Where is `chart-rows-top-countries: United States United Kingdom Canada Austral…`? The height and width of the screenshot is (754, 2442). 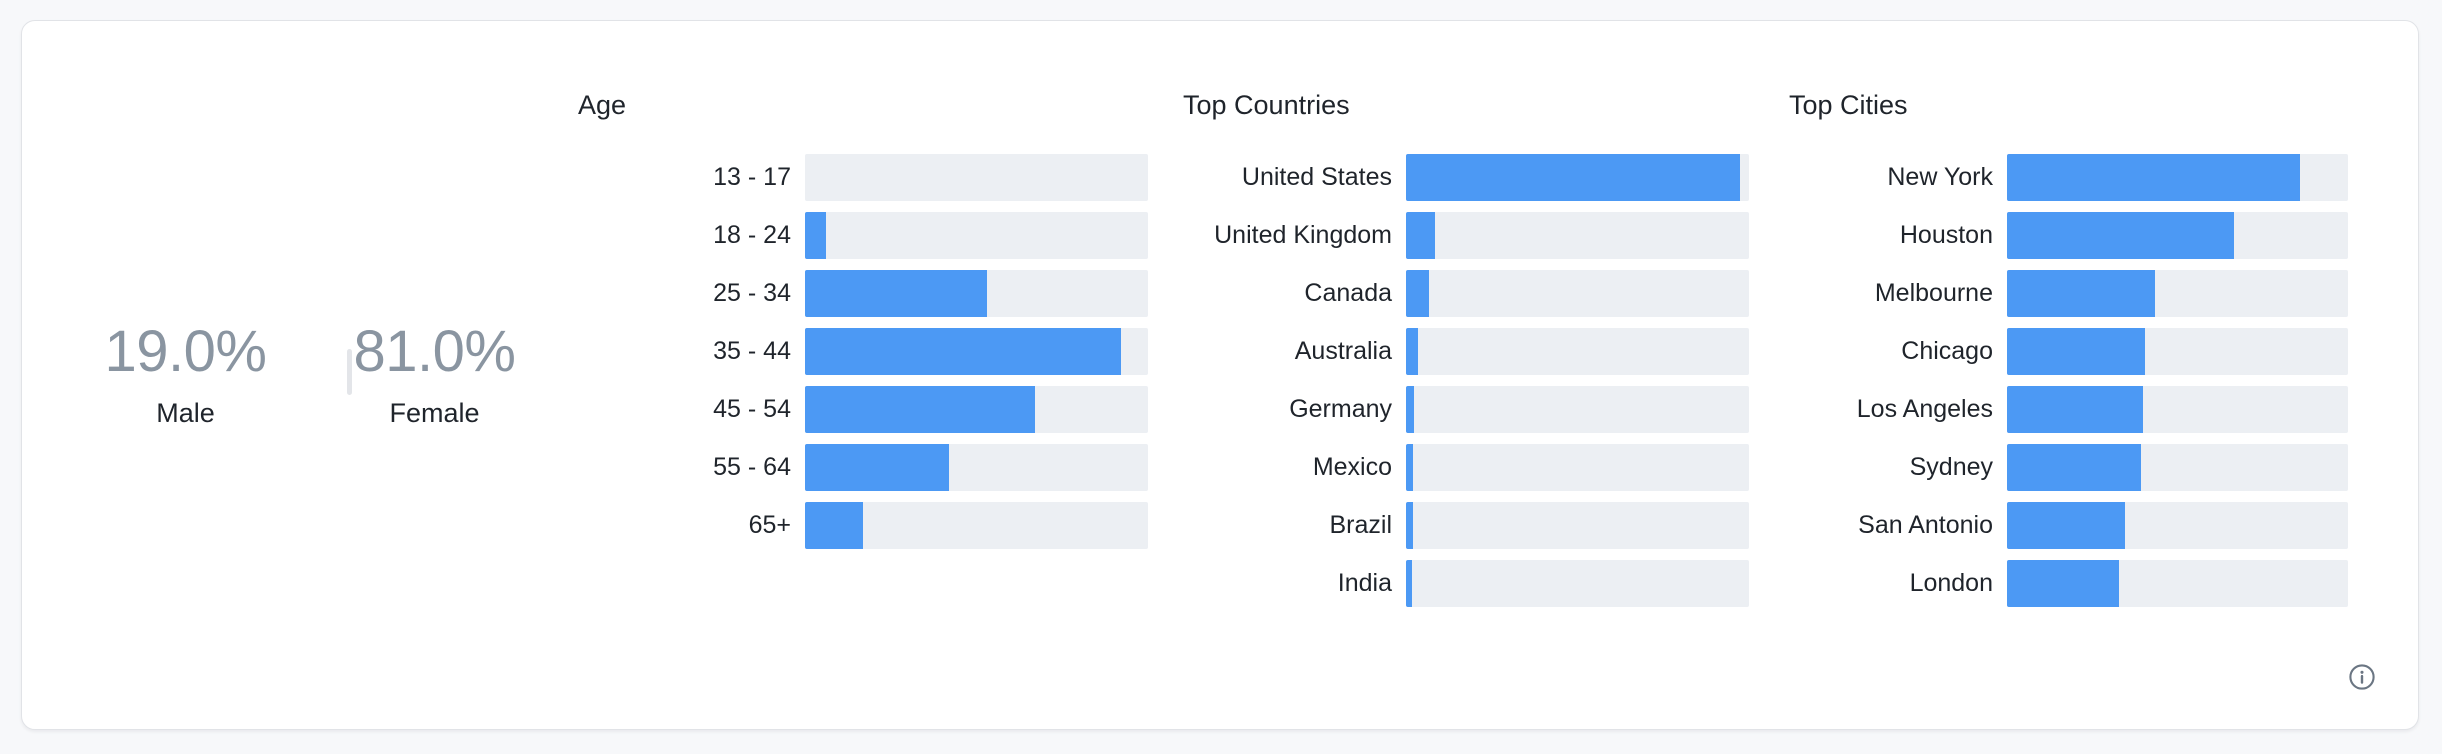
chart-rows-top-countries: United States United Kingdom Canada Austral… is located at coordinates (1466, 380).